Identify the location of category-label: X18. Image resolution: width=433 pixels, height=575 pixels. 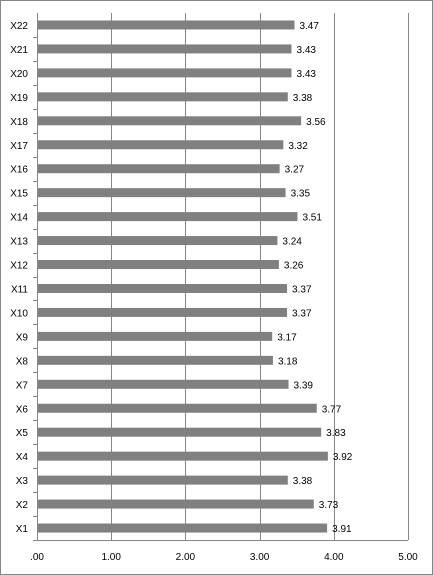
(19, 122).